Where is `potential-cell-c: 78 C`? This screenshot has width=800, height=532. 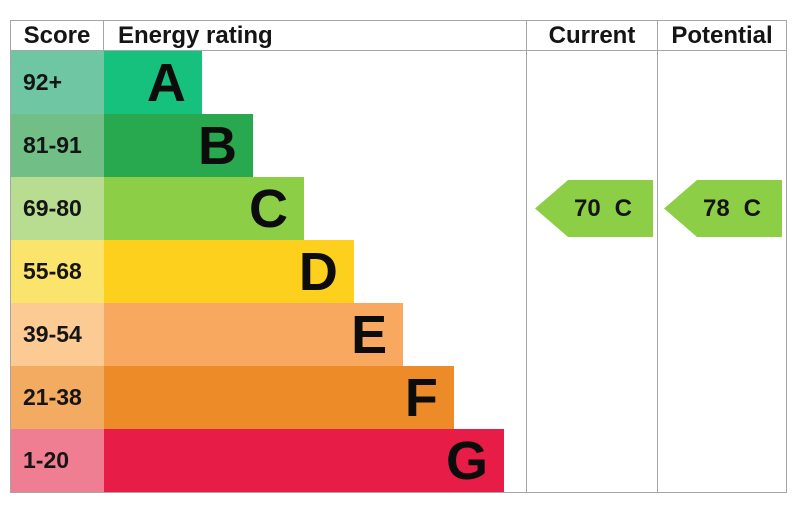 potential-cell-c: 78 C is located at coordinates (721, 208).